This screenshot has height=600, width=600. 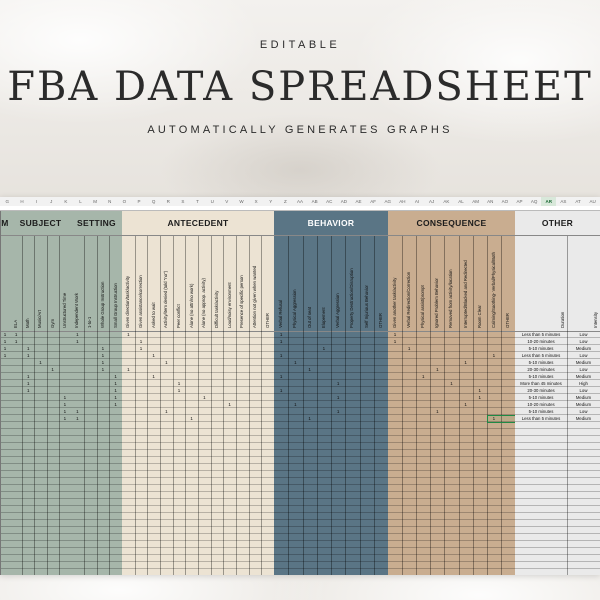 What do you see at coordinates (466, 283) in the screenshot?
I see `subheader-consequence-5: Interrupted/Blocked and Redirected` at bounding box center [466, 283].